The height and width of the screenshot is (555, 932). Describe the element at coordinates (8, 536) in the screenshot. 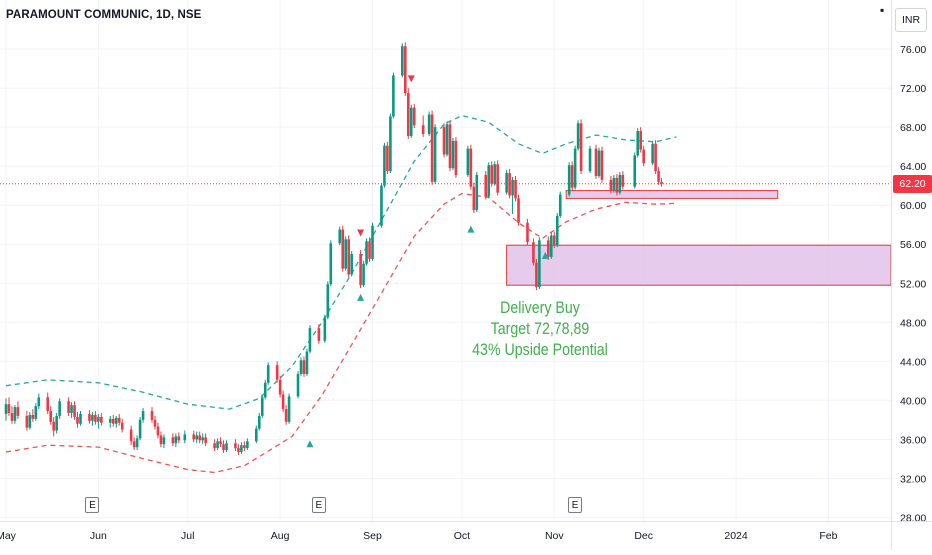

I see `x-tick-label: May` at that location.